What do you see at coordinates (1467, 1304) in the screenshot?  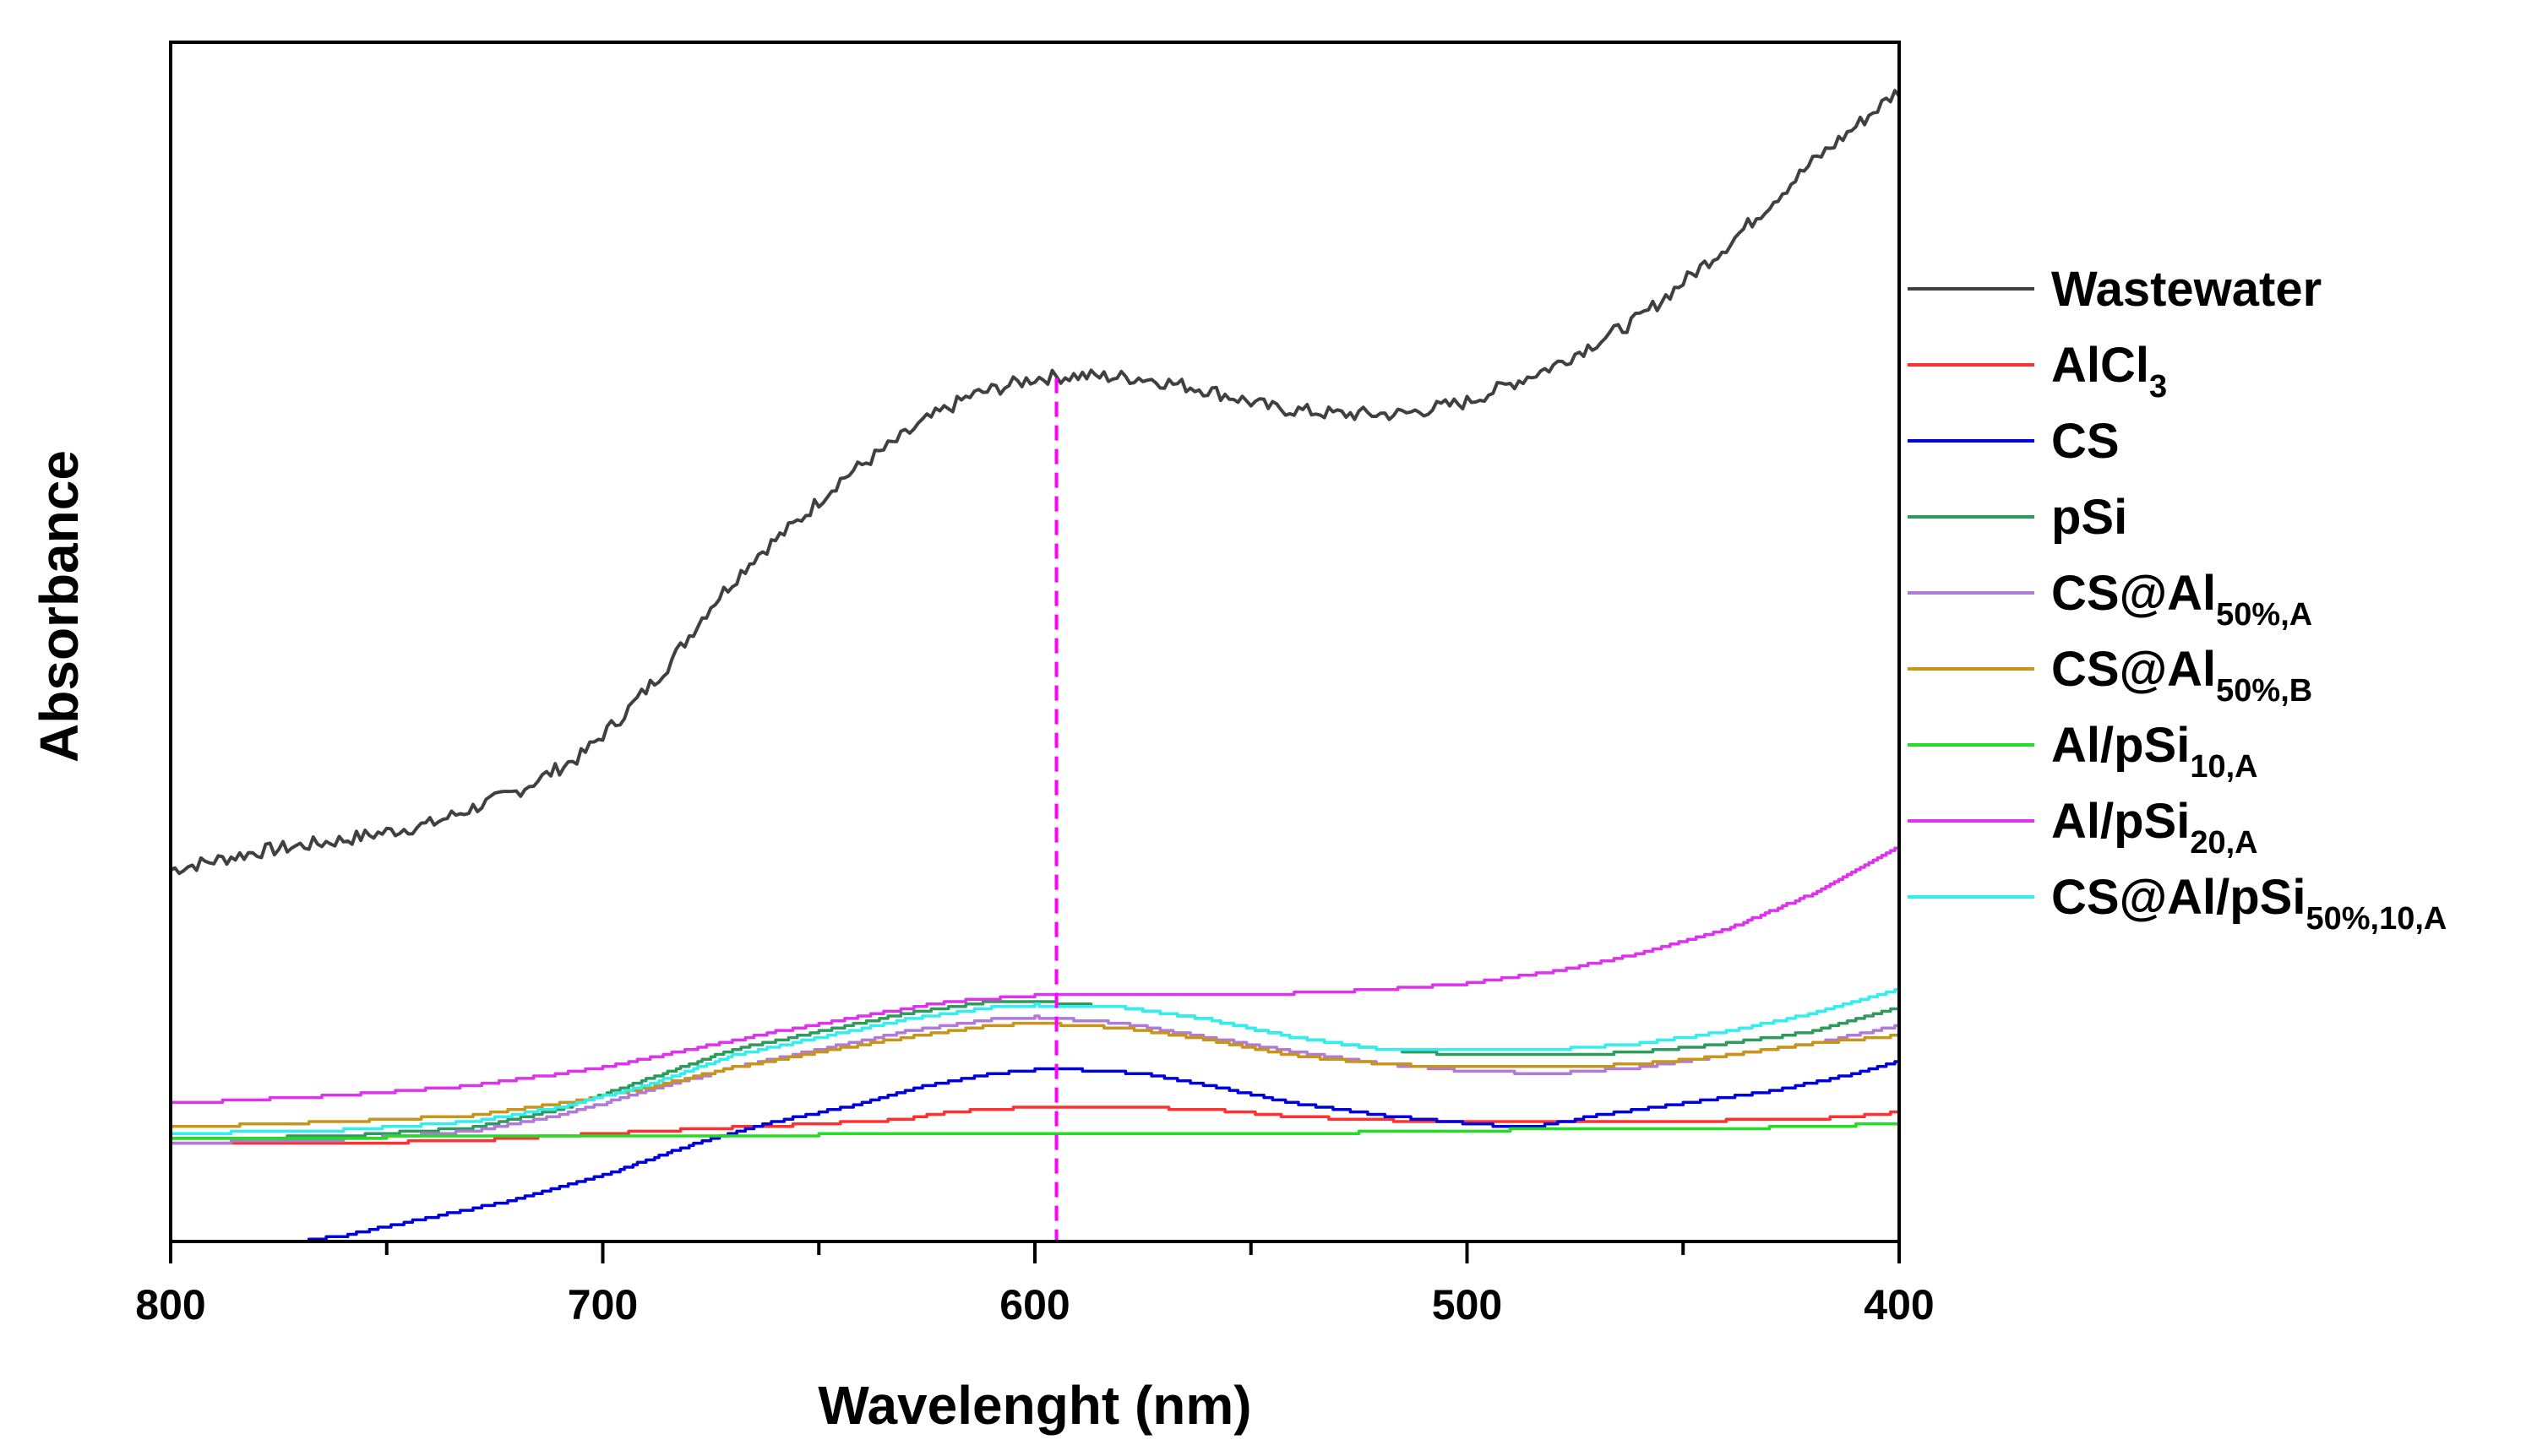 I see `x-tick-label: 500` at bounding box center [1467, 1304].